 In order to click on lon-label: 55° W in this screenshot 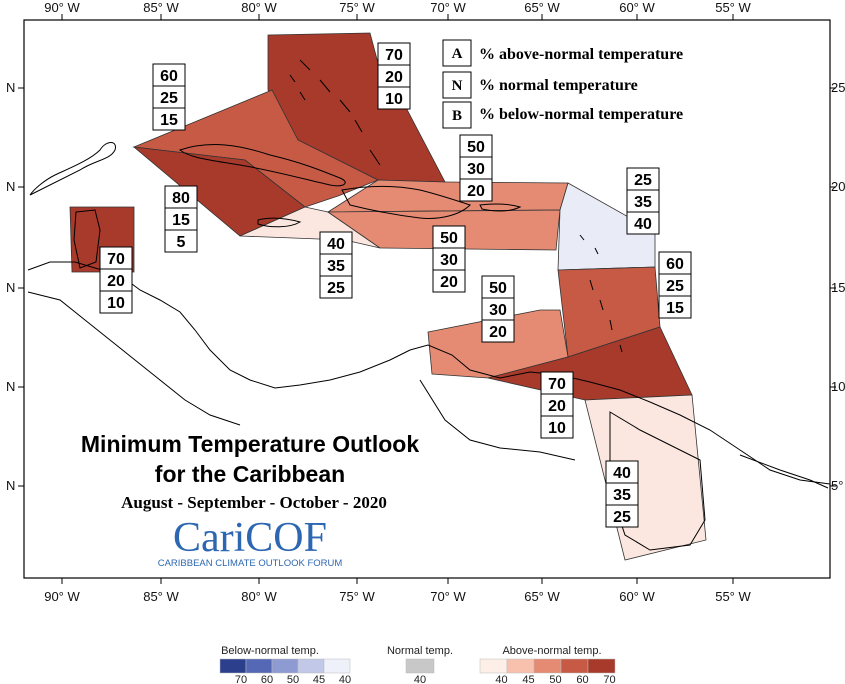, I will do `click(733, 596)`.